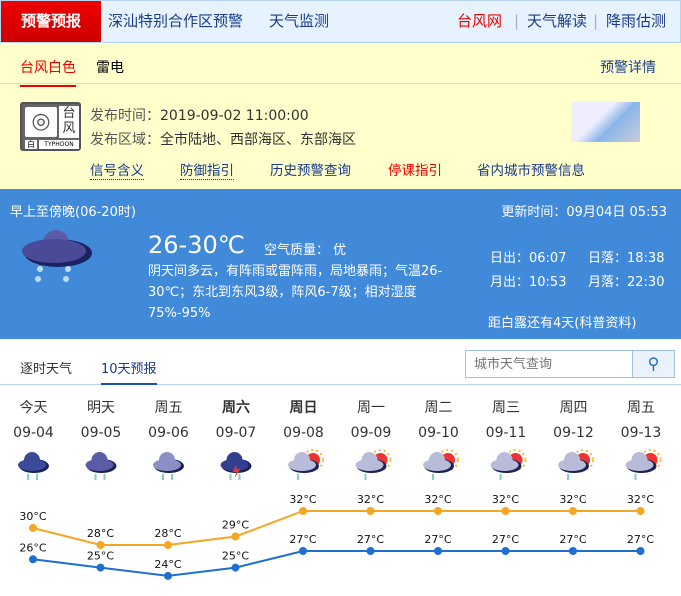  What do you see at coordinates (168, 466) in the screenshot?
I see `moderate-rain-icon` at bounding box center [168, 466].